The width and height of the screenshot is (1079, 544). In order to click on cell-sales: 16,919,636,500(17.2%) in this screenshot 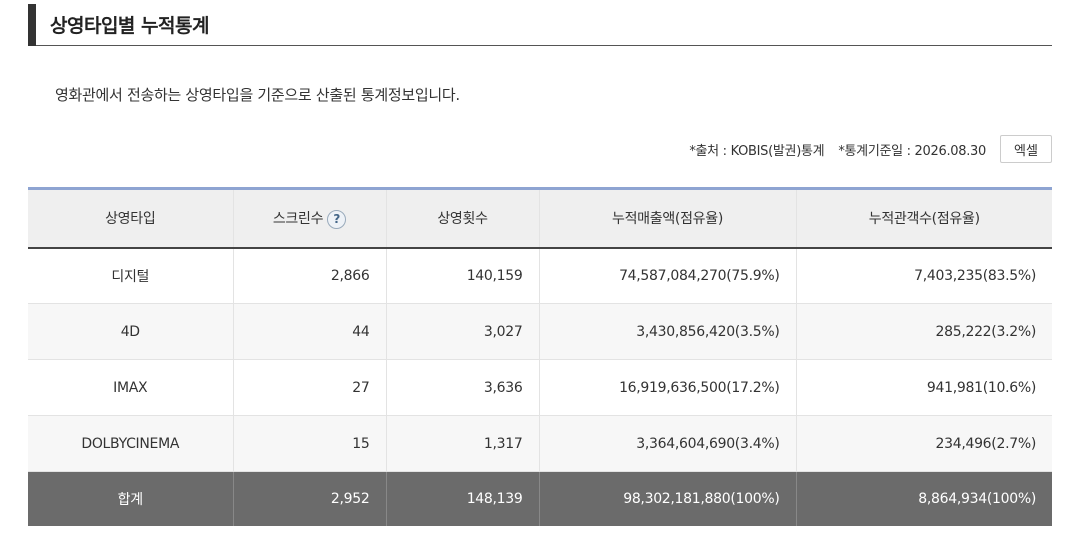, I will do `click(668, 387)`.